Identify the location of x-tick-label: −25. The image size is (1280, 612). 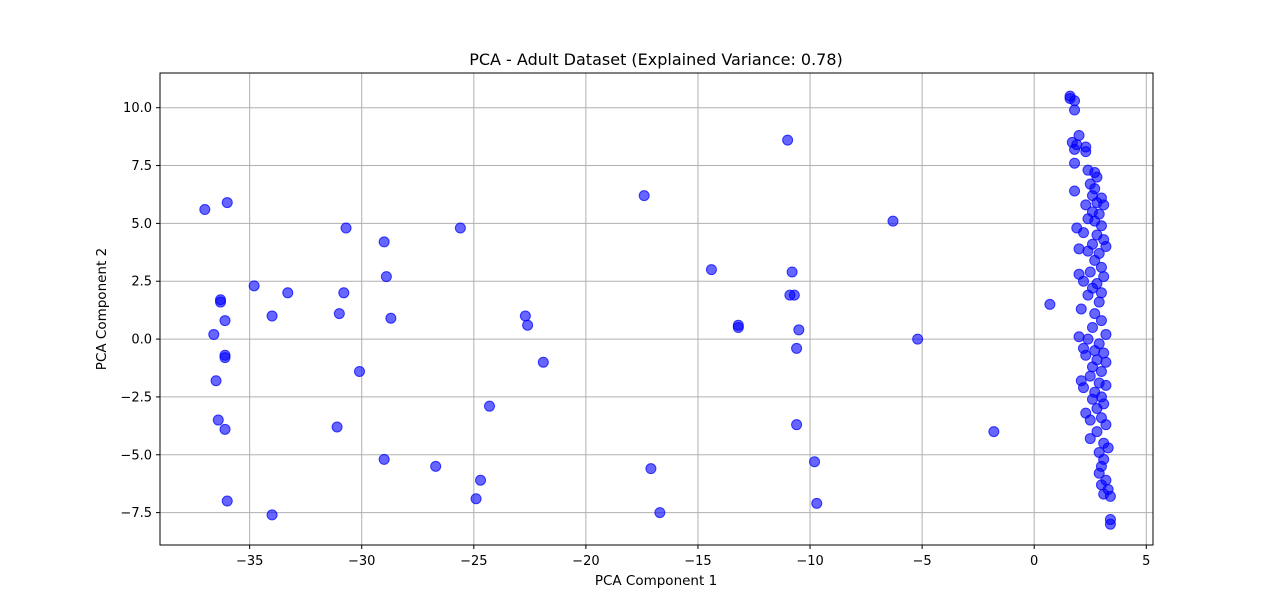
(473, 561).